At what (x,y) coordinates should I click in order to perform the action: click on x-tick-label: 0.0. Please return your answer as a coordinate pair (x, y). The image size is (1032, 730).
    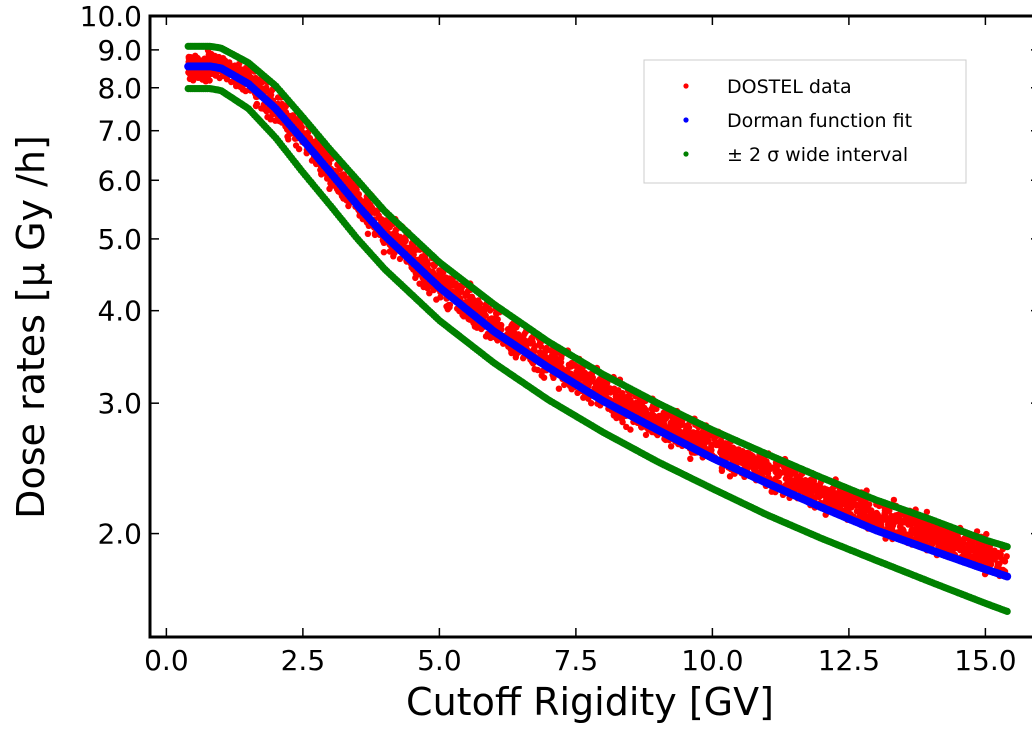
    Looking at the image, I should click on (166, 660).